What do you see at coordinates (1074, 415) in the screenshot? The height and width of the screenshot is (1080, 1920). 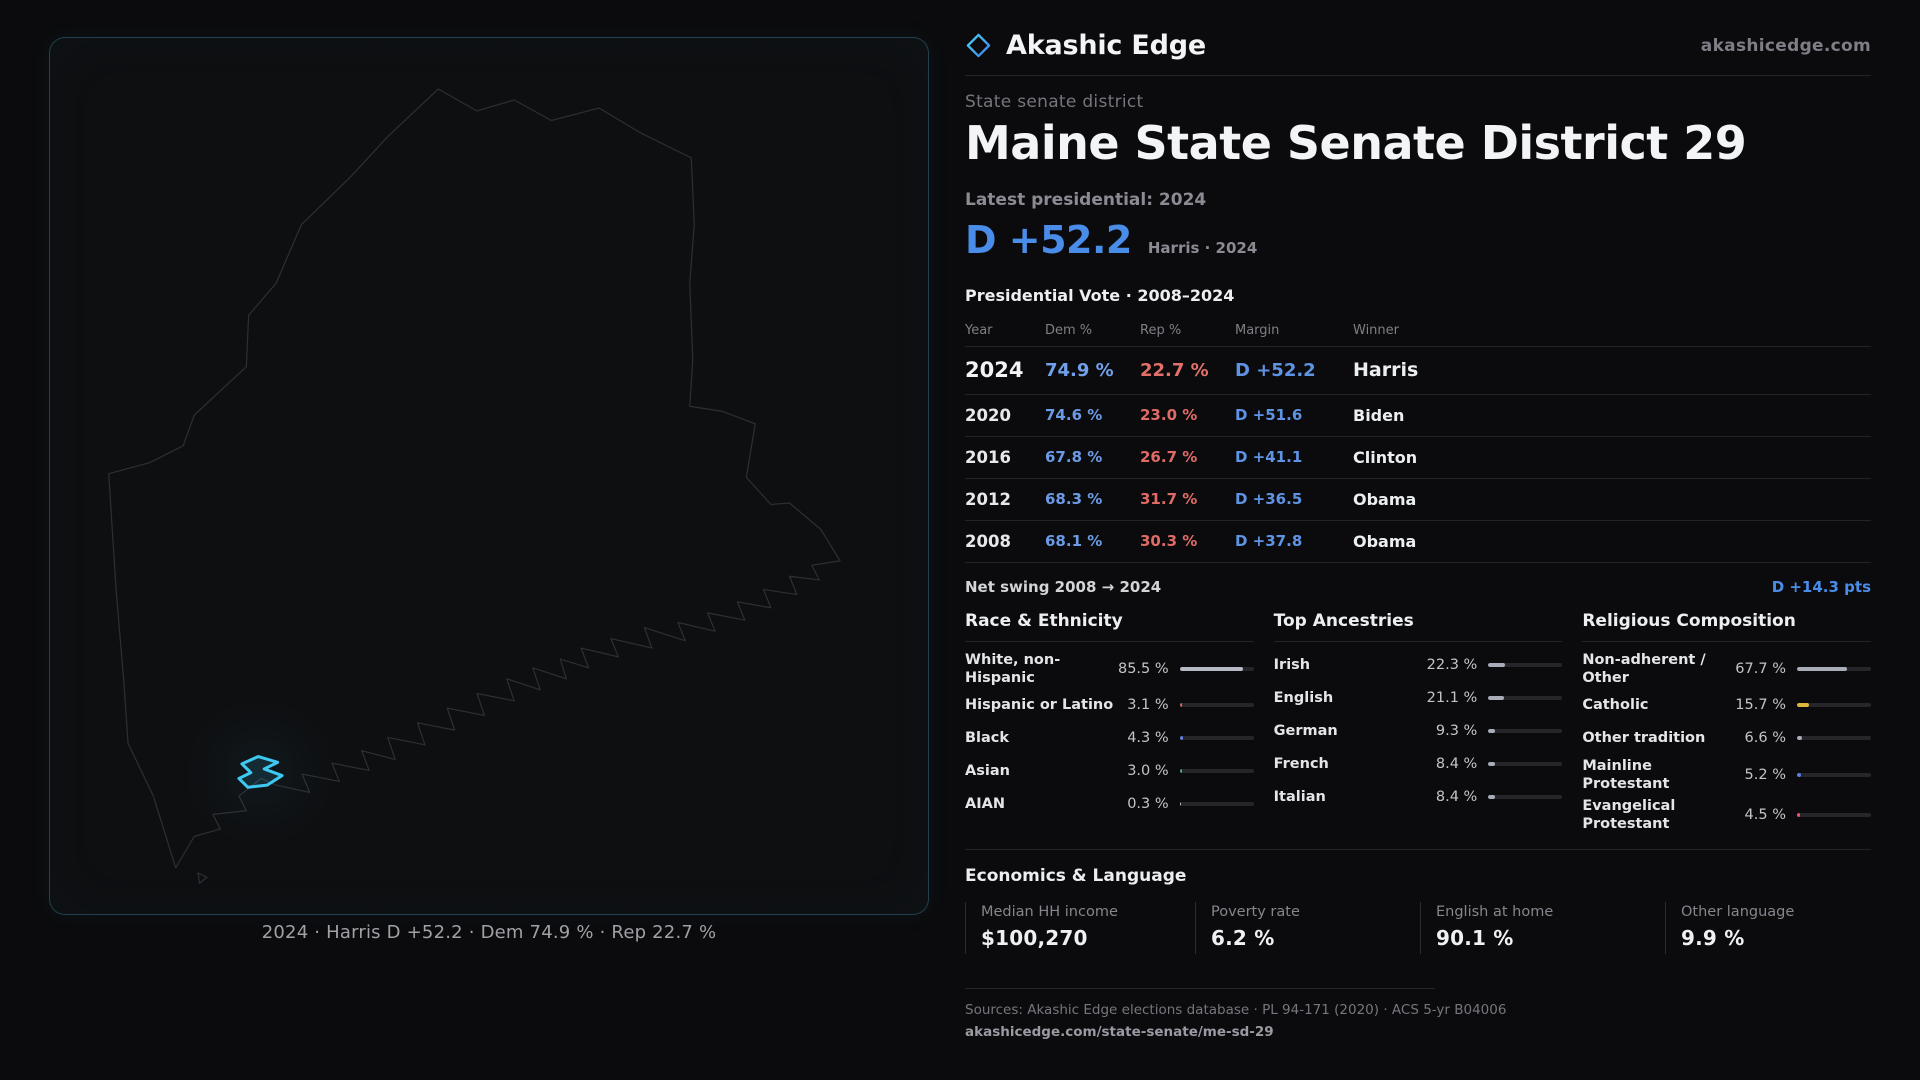 I see `cell-dem: 74.6 %` at bounding box center [1074, 415].